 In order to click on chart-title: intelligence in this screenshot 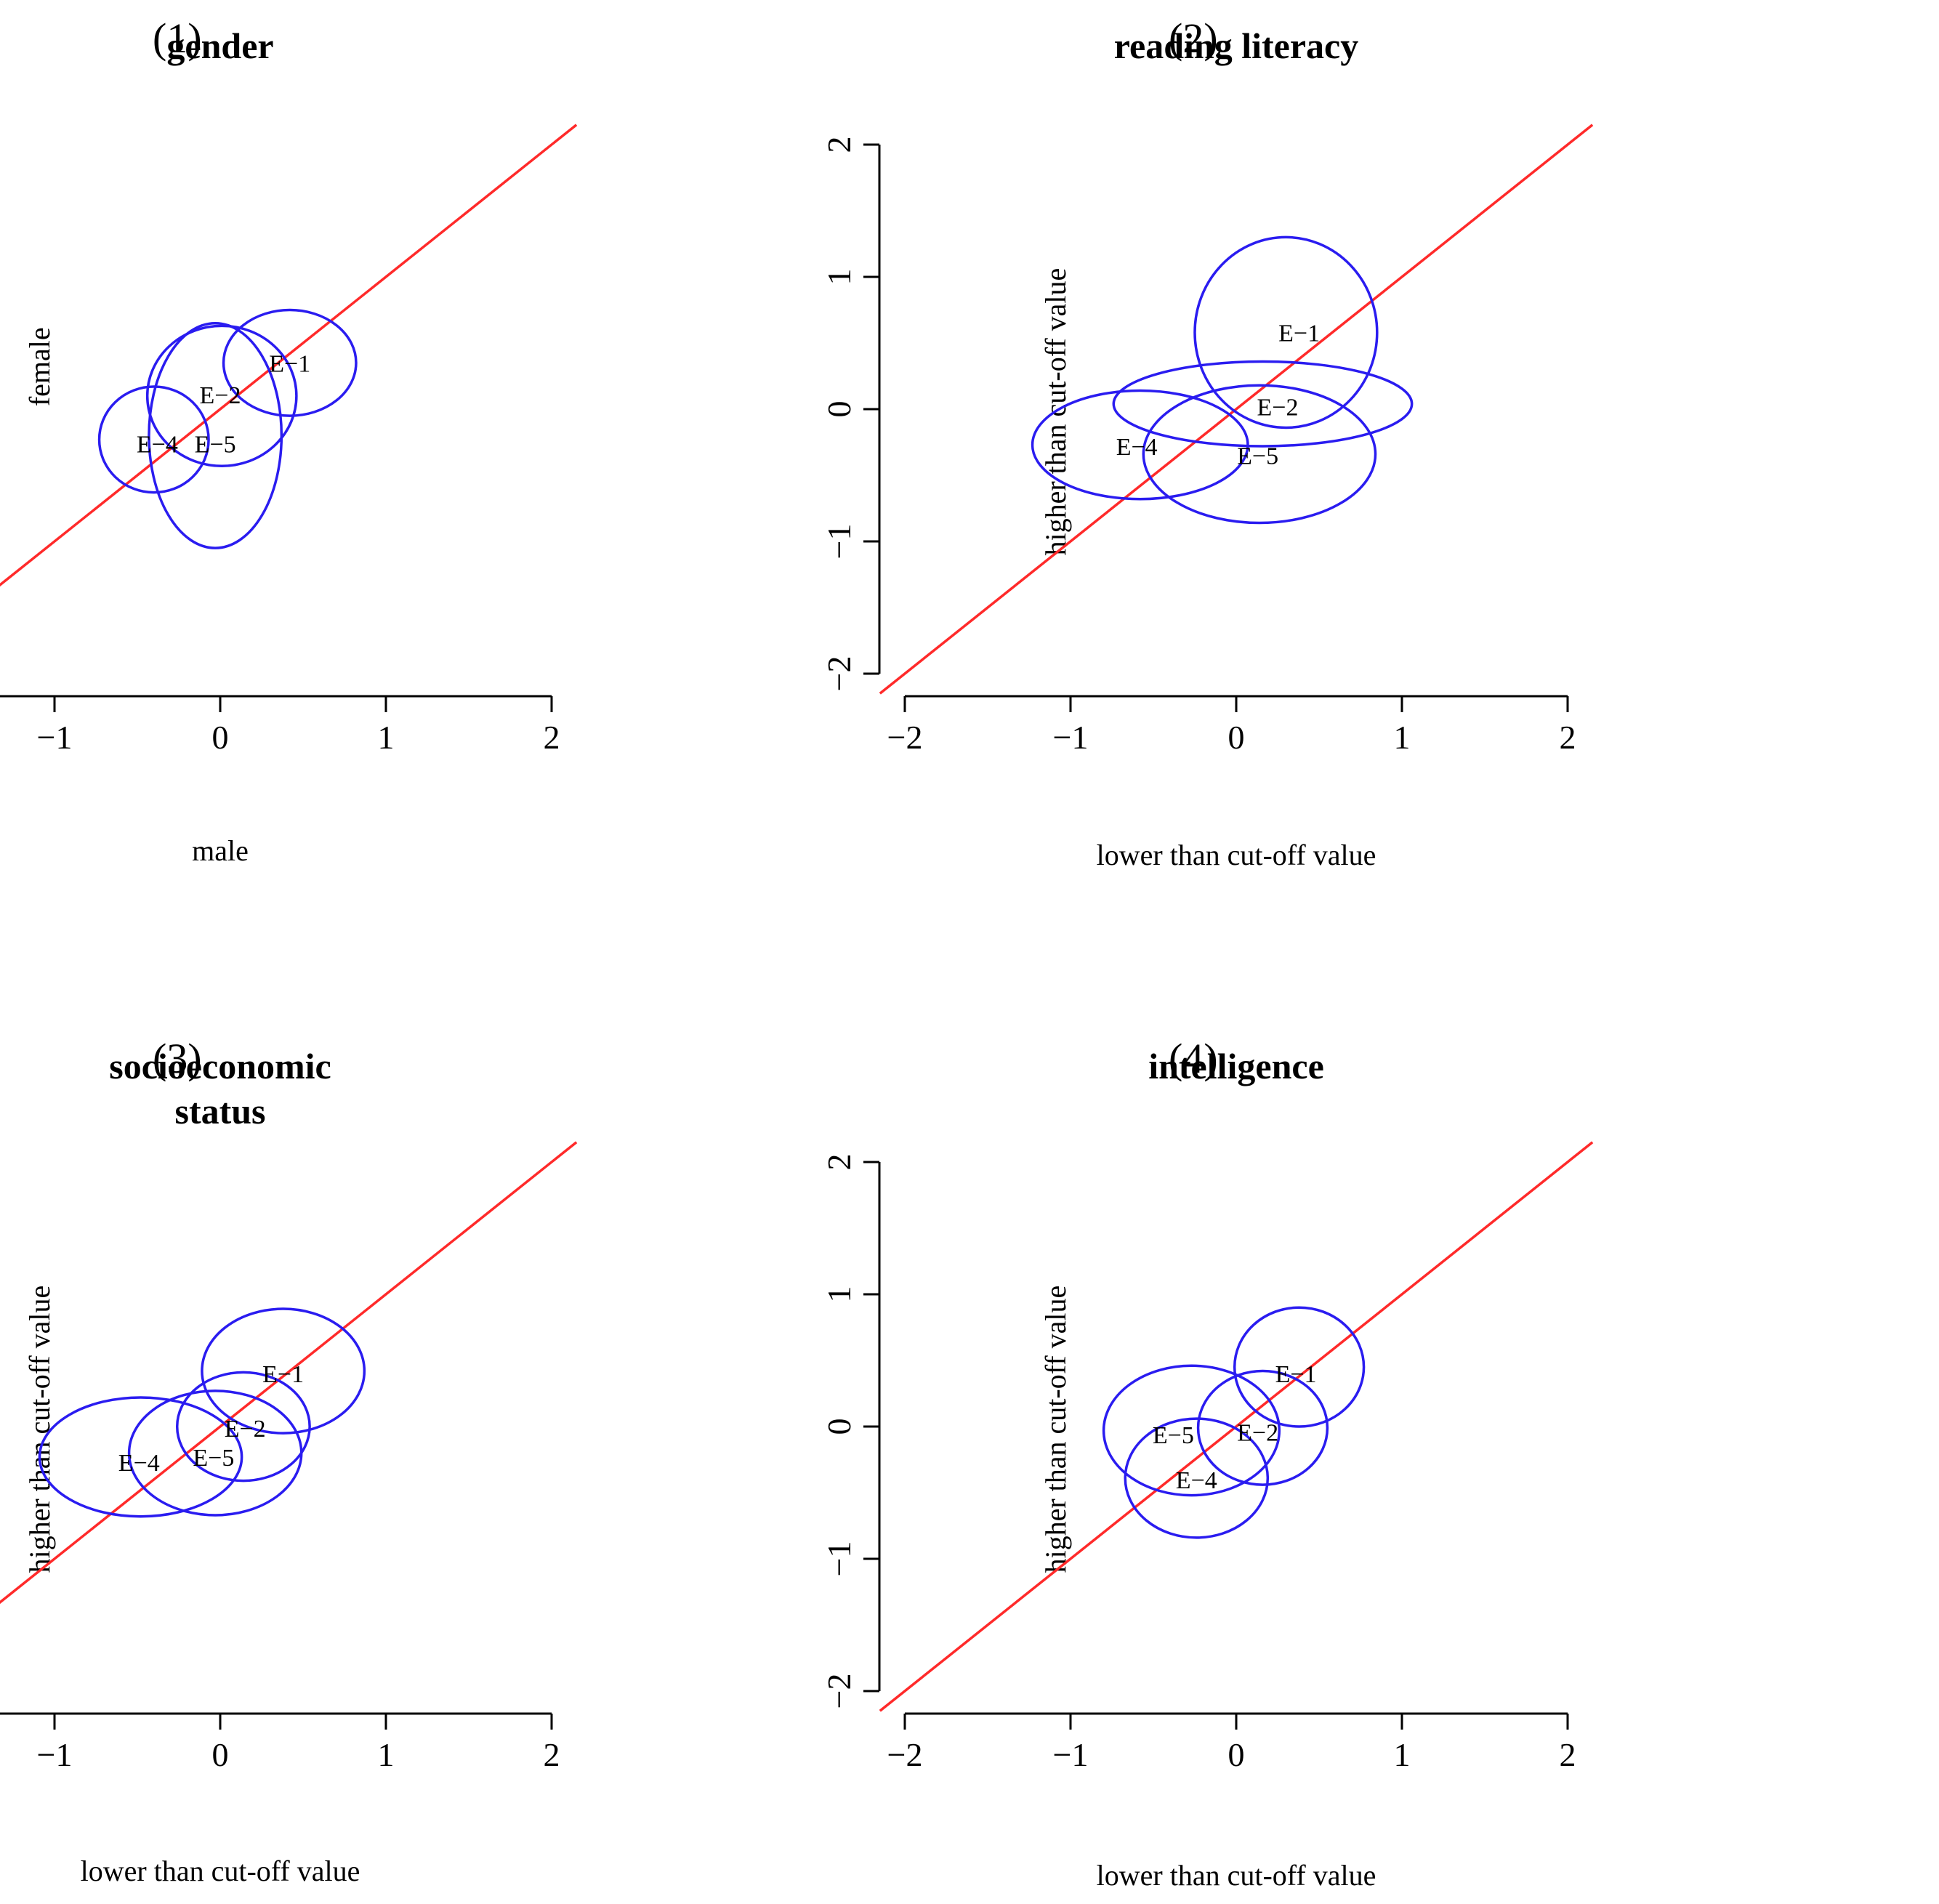, I will do `click(1236, 1066)`.